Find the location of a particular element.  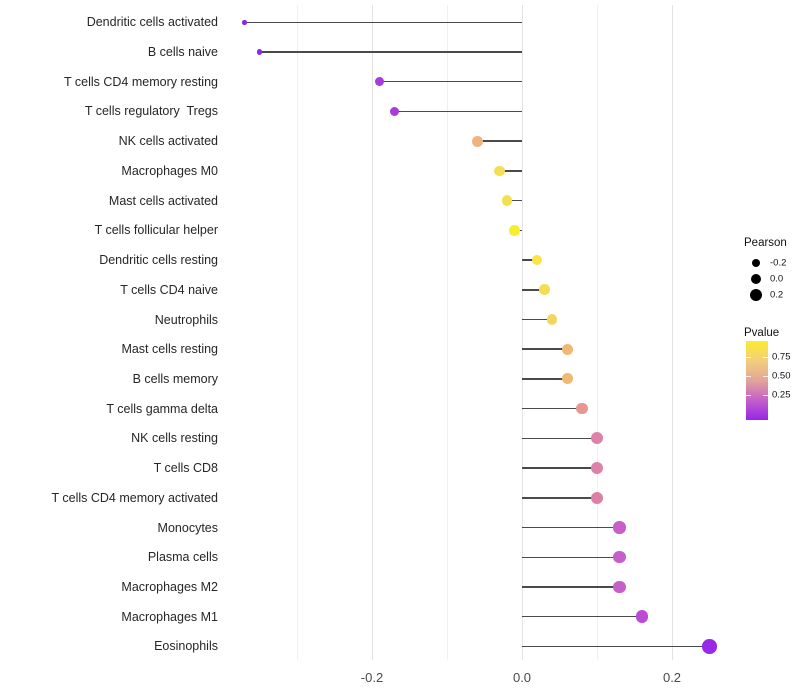

pearson-legend-label: -0.2 is located at coordinates (778, 263).